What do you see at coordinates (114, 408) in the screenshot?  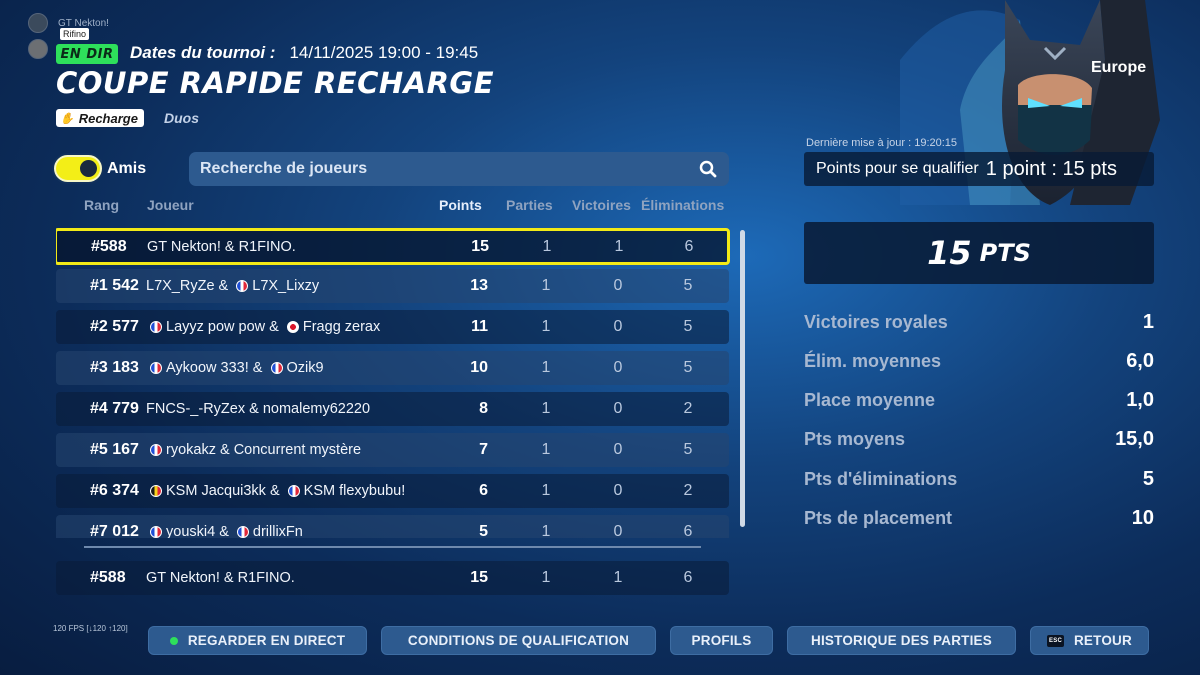 I see `rank-cell: #4 779` at bounding box center [114, 408].